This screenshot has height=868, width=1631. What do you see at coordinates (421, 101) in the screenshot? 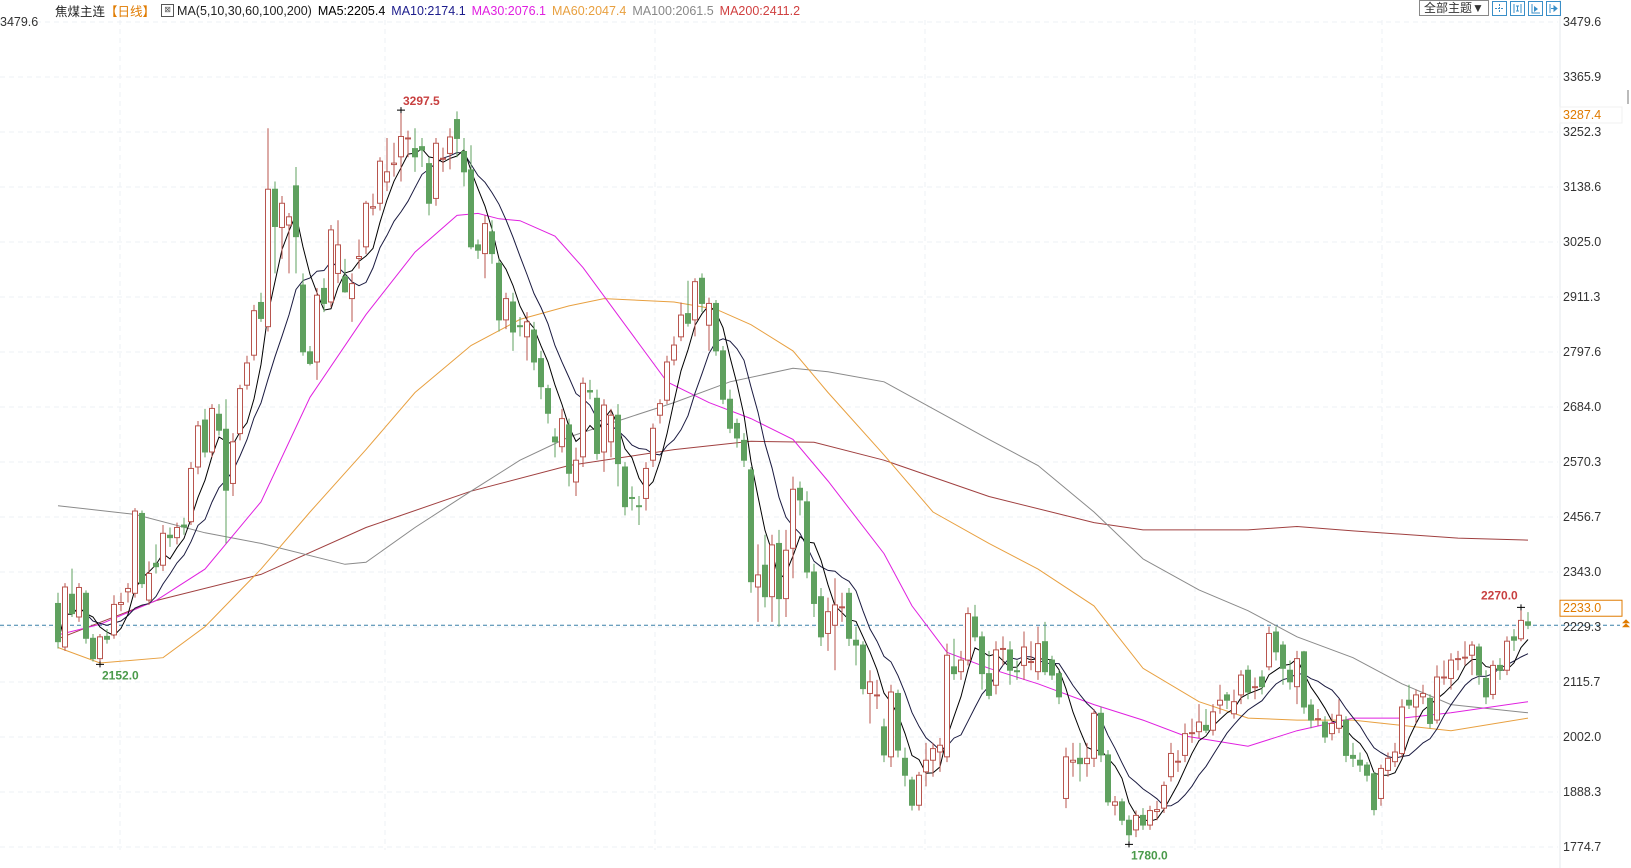
I see `high-price-label: 3297.5` at bounding box center [421, 101].